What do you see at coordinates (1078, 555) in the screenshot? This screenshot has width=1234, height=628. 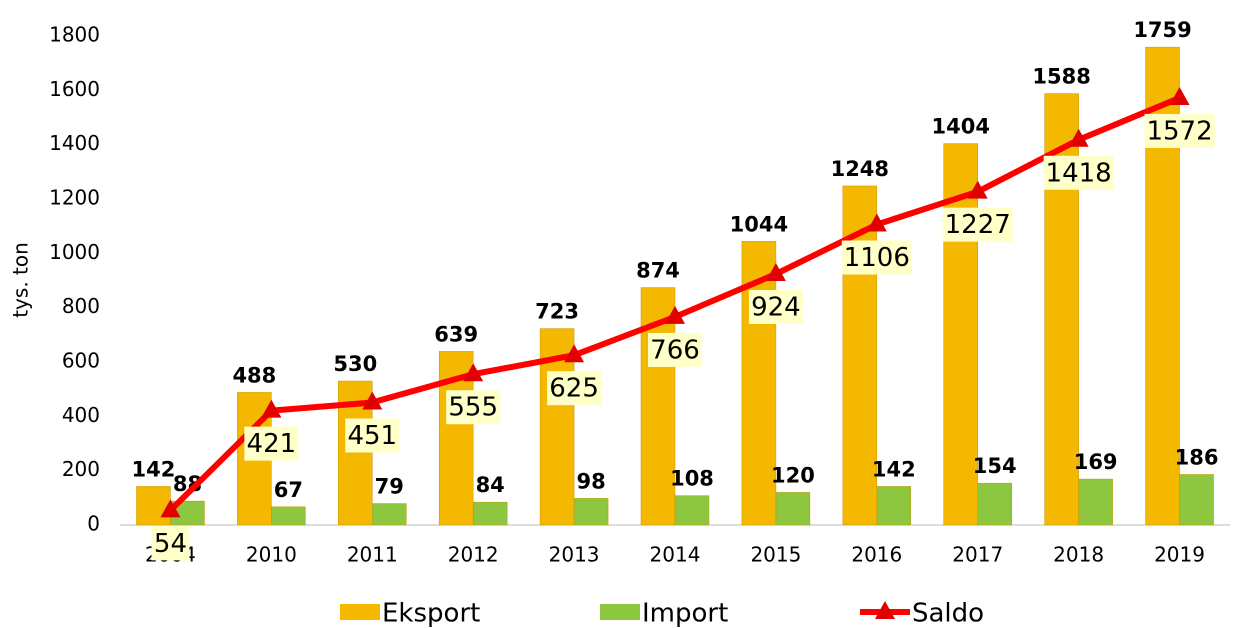 I see `x-tick-label: 2018` at bounding box center [1078, 555].